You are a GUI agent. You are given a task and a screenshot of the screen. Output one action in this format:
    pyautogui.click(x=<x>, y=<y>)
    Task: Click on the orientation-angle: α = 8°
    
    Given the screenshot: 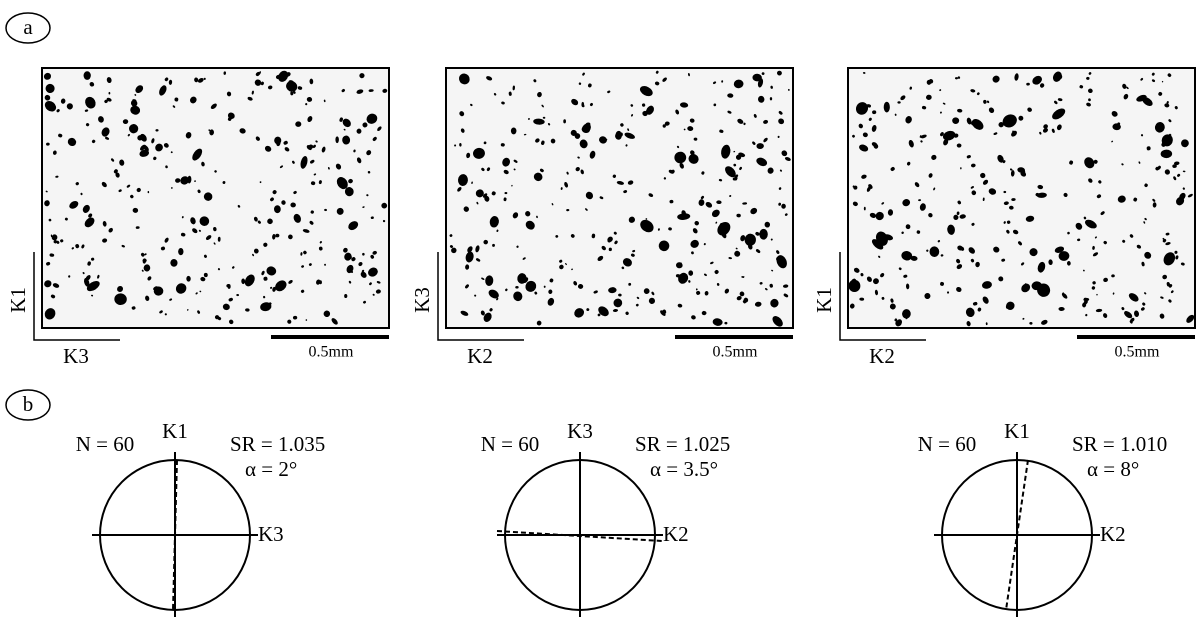 What is the action you would take?
    pyautogui.click(x=1113, y=469)
    